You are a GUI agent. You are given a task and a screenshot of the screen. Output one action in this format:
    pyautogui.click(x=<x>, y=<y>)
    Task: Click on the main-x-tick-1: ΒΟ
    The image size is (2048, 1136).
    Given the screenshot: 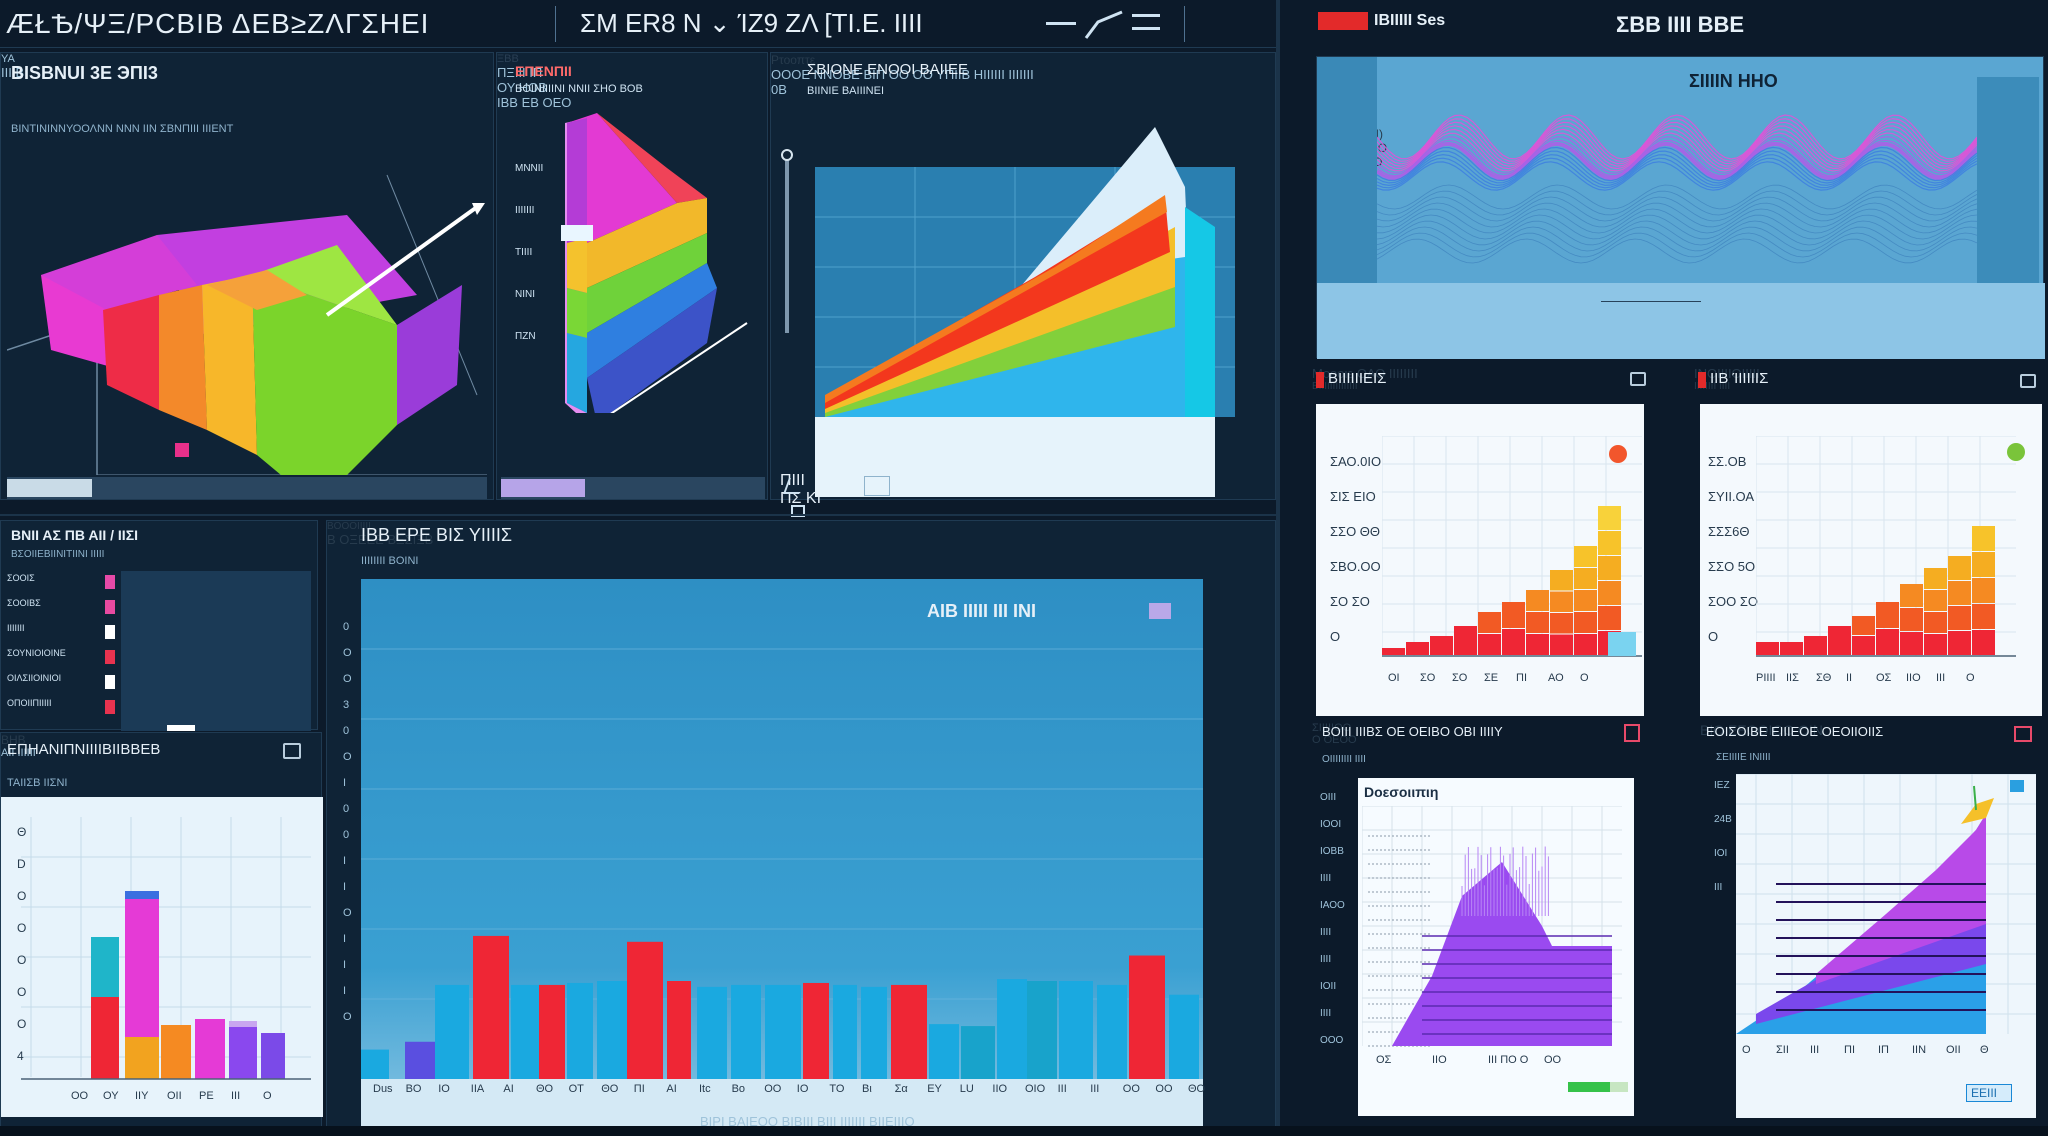 What is the action you would take?
    pyautogui.click(x=413, y=1089)
    